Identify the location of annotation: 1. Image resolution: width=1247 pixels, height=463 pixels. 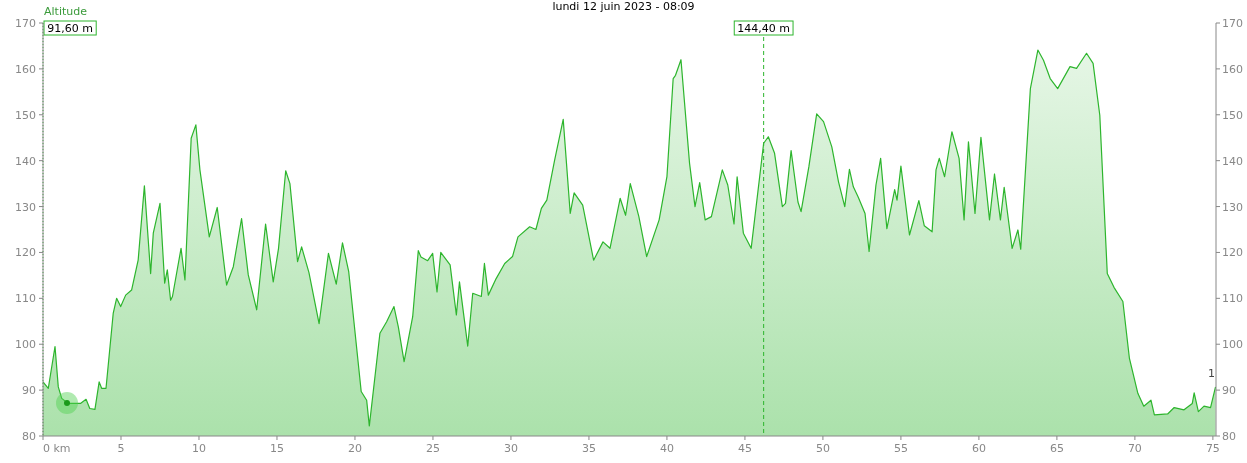
(1212, 373).